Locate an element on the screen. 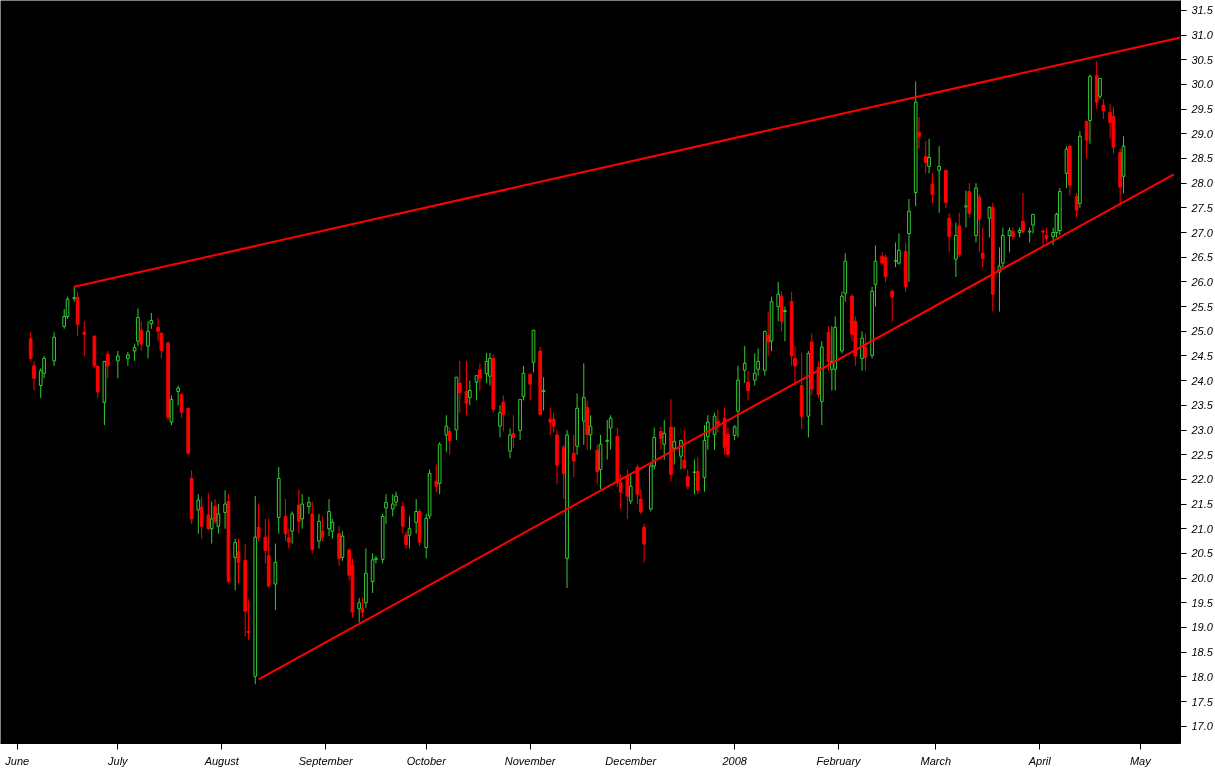  y-tick-label: 29.5 is located at coordinates (1202, 109).